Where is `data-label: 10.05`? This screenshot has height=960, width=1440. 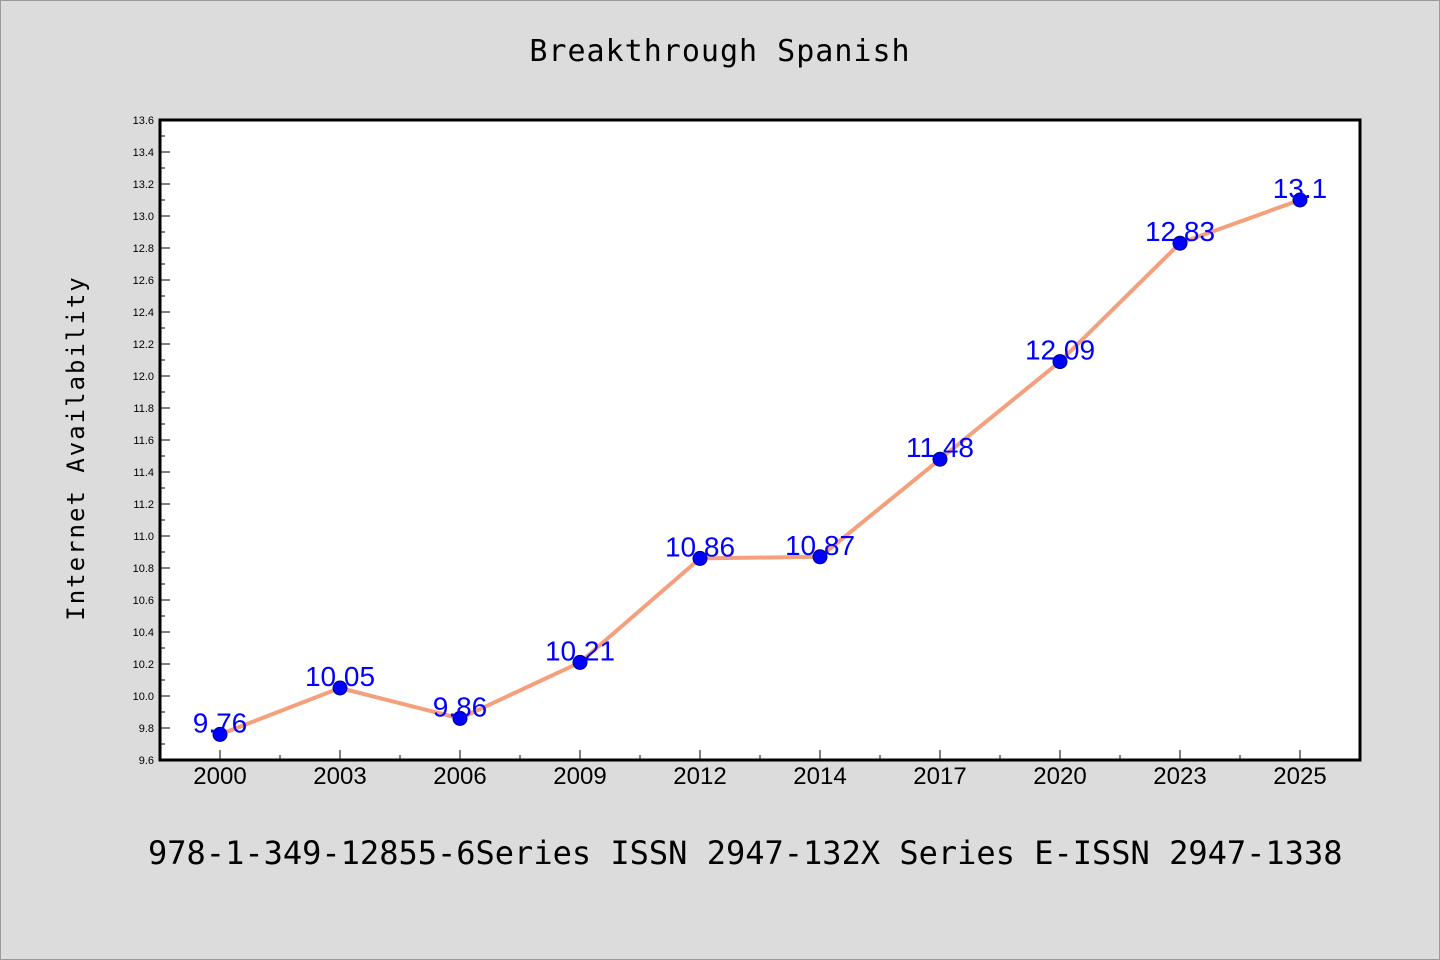 data-label: 10.05 is located at coordinates (340, 676).